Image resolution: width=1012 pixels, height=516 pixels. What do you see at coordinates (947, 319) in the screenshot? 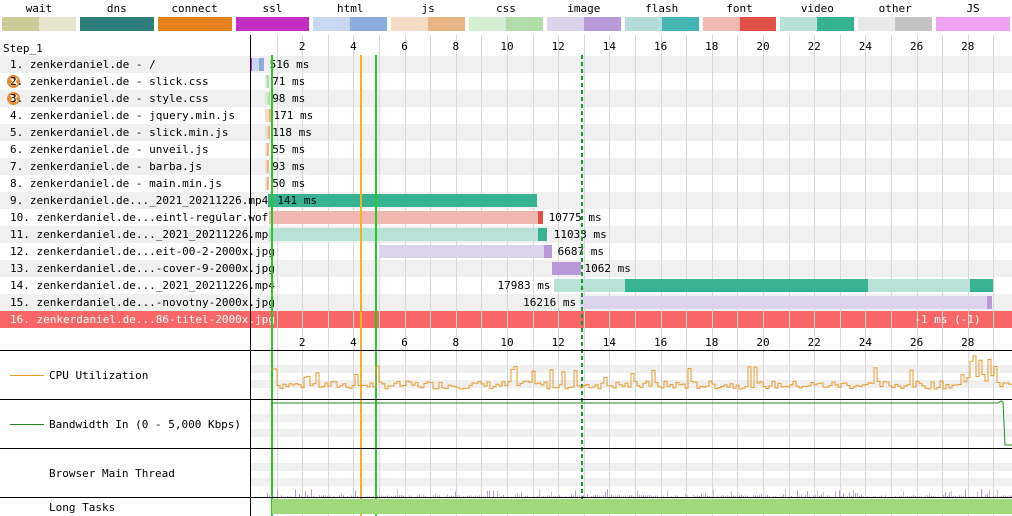
I see `request-duration: -1 ms (-1)` at bounding box center [947, 319].